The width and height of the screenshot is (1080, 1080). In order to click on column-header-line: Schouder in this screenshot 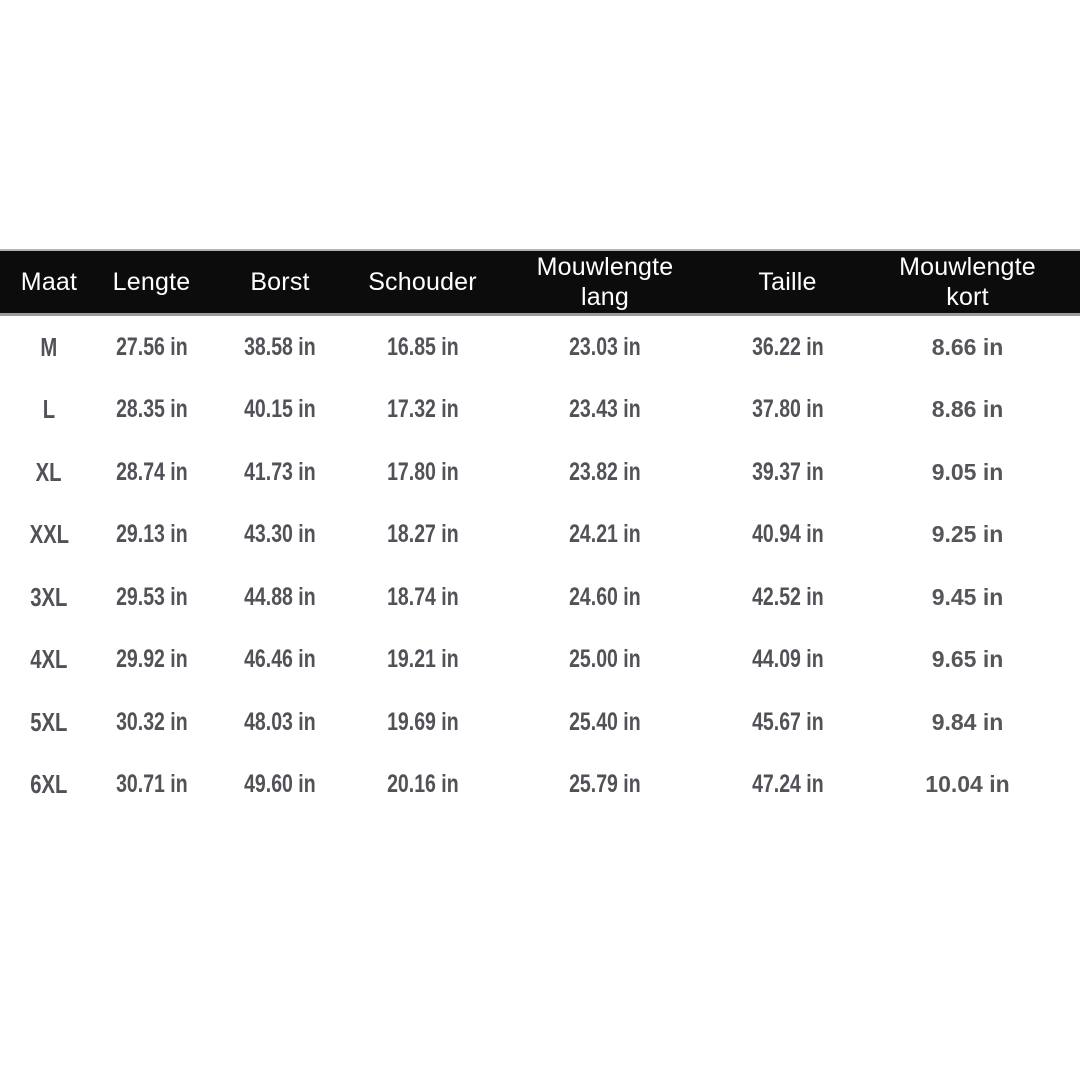, I will do `click(422, 282)`.